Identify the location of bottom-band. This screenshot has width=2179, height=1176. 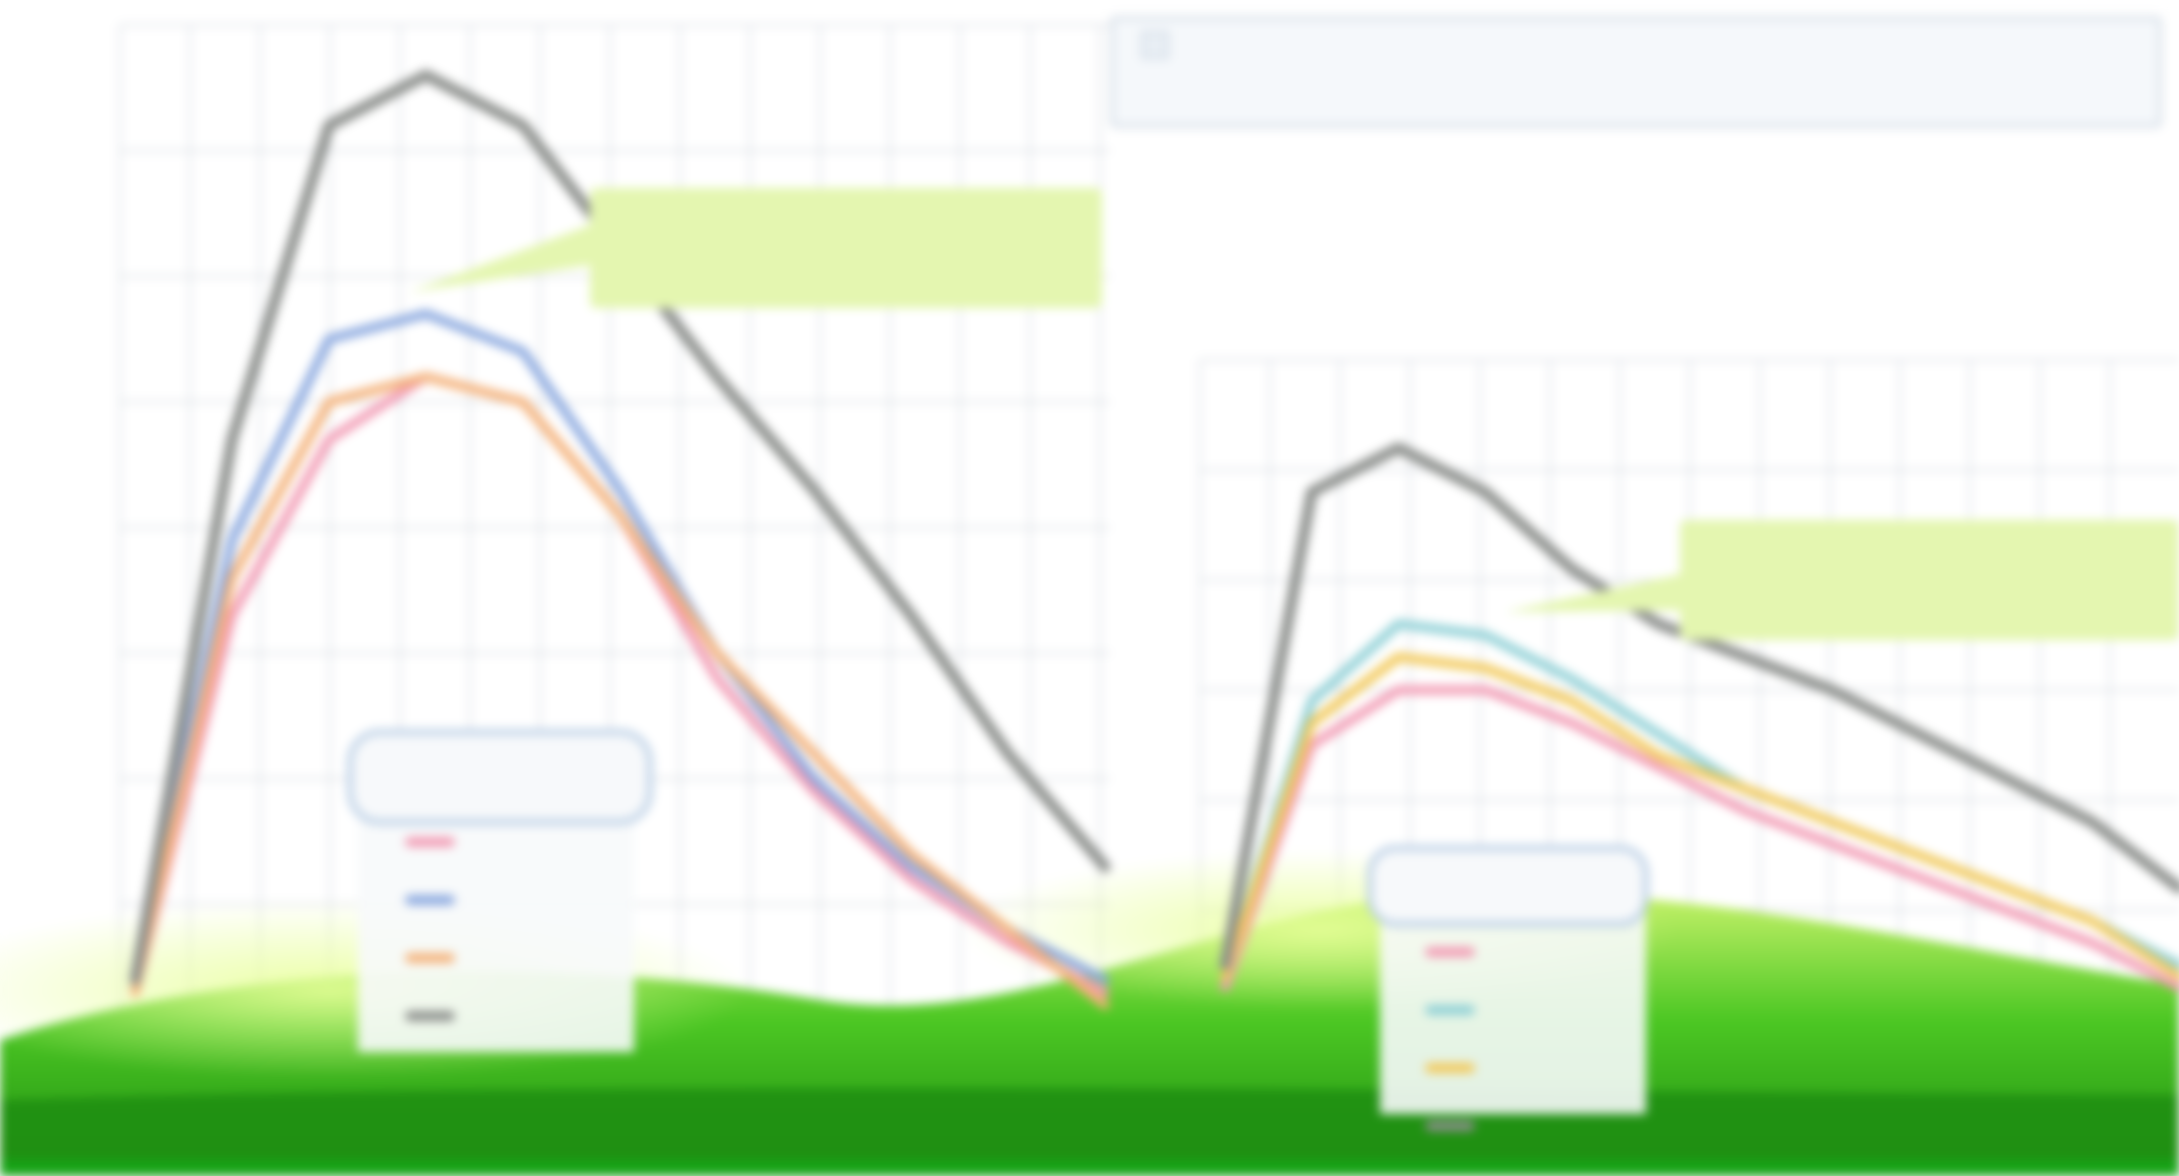
(1089, 1168).